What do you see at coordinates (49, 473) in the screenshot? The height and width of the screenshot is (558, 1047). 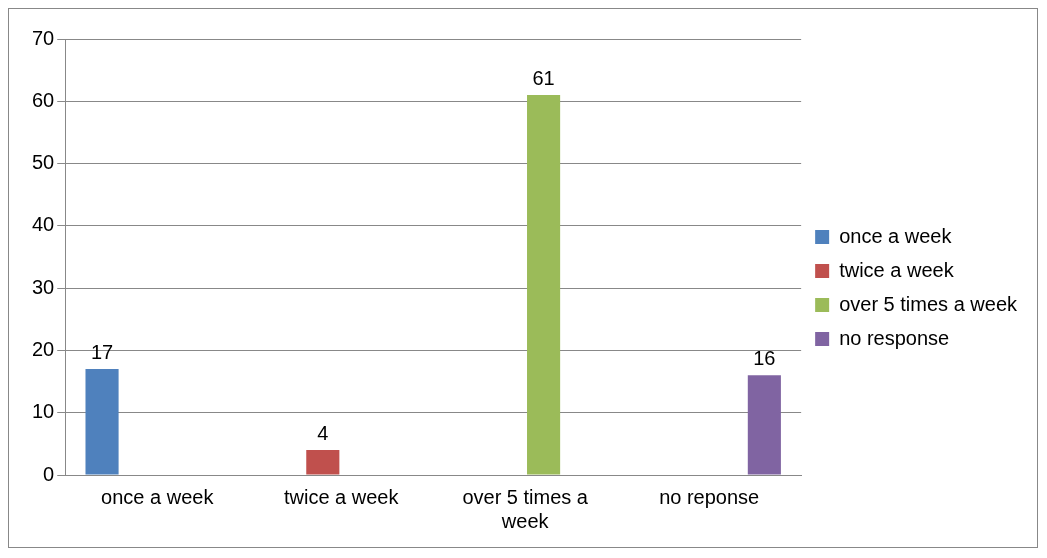 I see `y-tick-label: 0` at bounding box center [49, 473].